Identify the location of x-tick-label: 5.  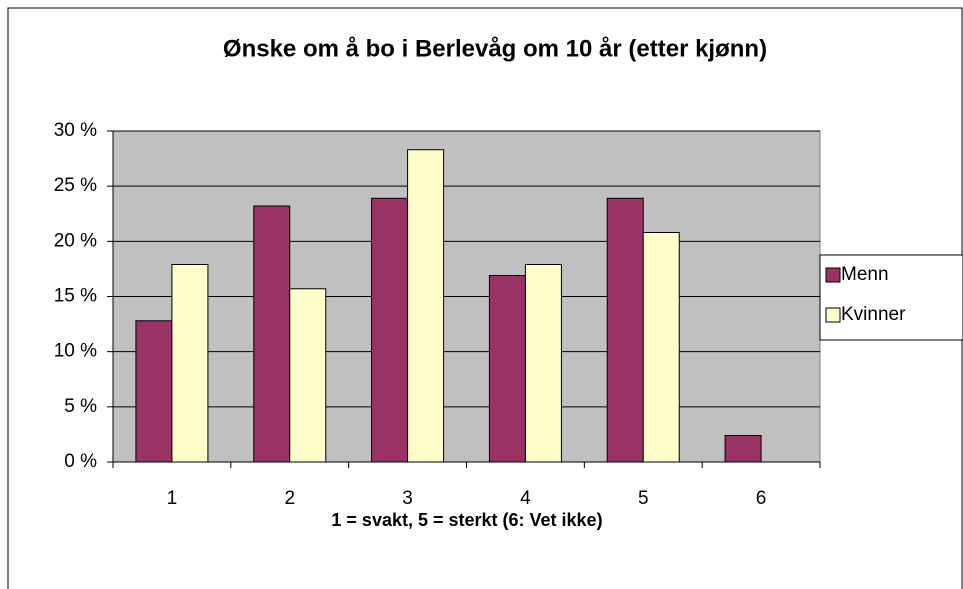
(643, 498).